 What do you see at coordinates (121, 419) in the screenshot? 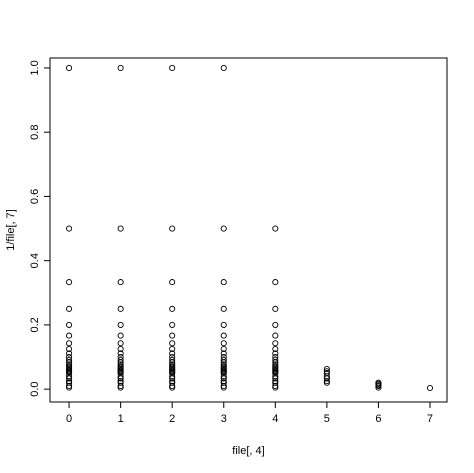
I see `x-tick-label: 1` at bounding box center [121, 419].